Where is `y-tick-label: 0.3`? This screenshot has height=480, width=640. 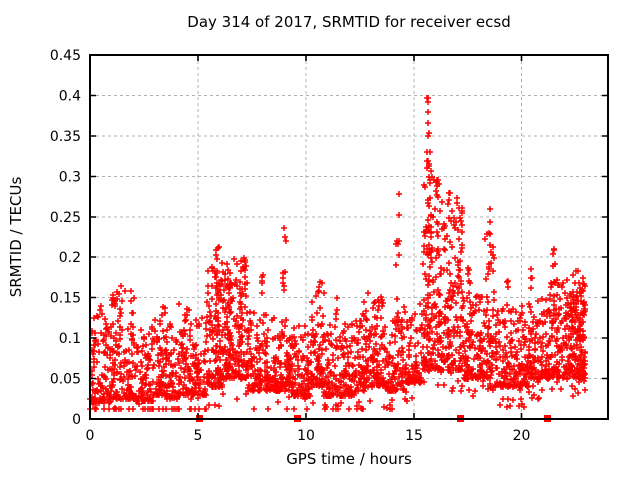 y-tick-label: 0.3 is located at coordinates (70, 178).